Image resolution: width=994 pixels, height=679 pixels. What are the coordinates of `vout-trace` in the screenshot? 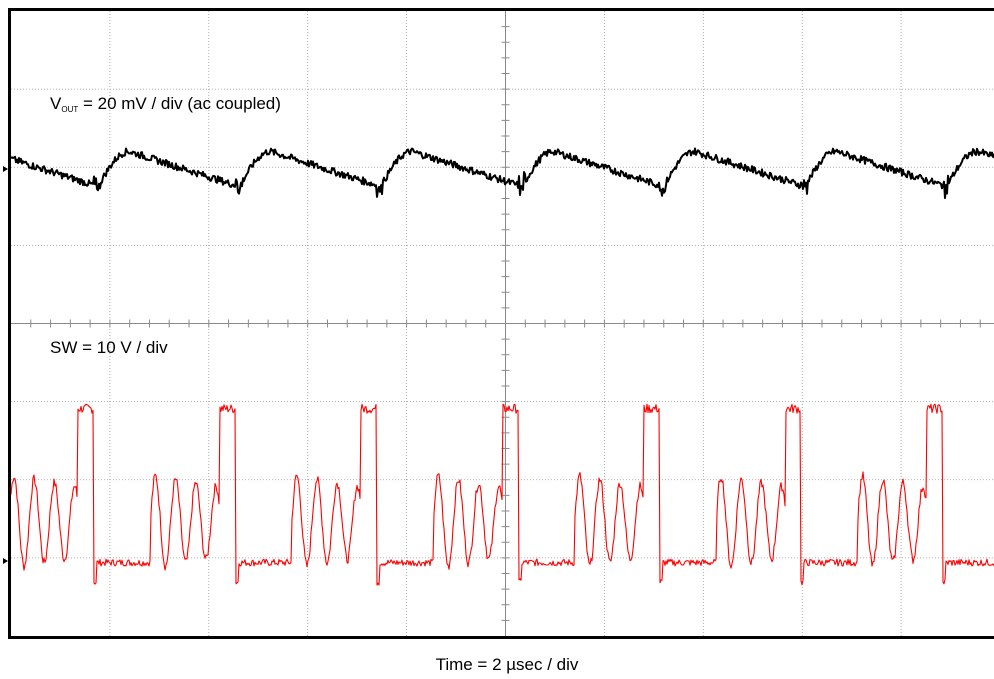 It's located at (502, 173).